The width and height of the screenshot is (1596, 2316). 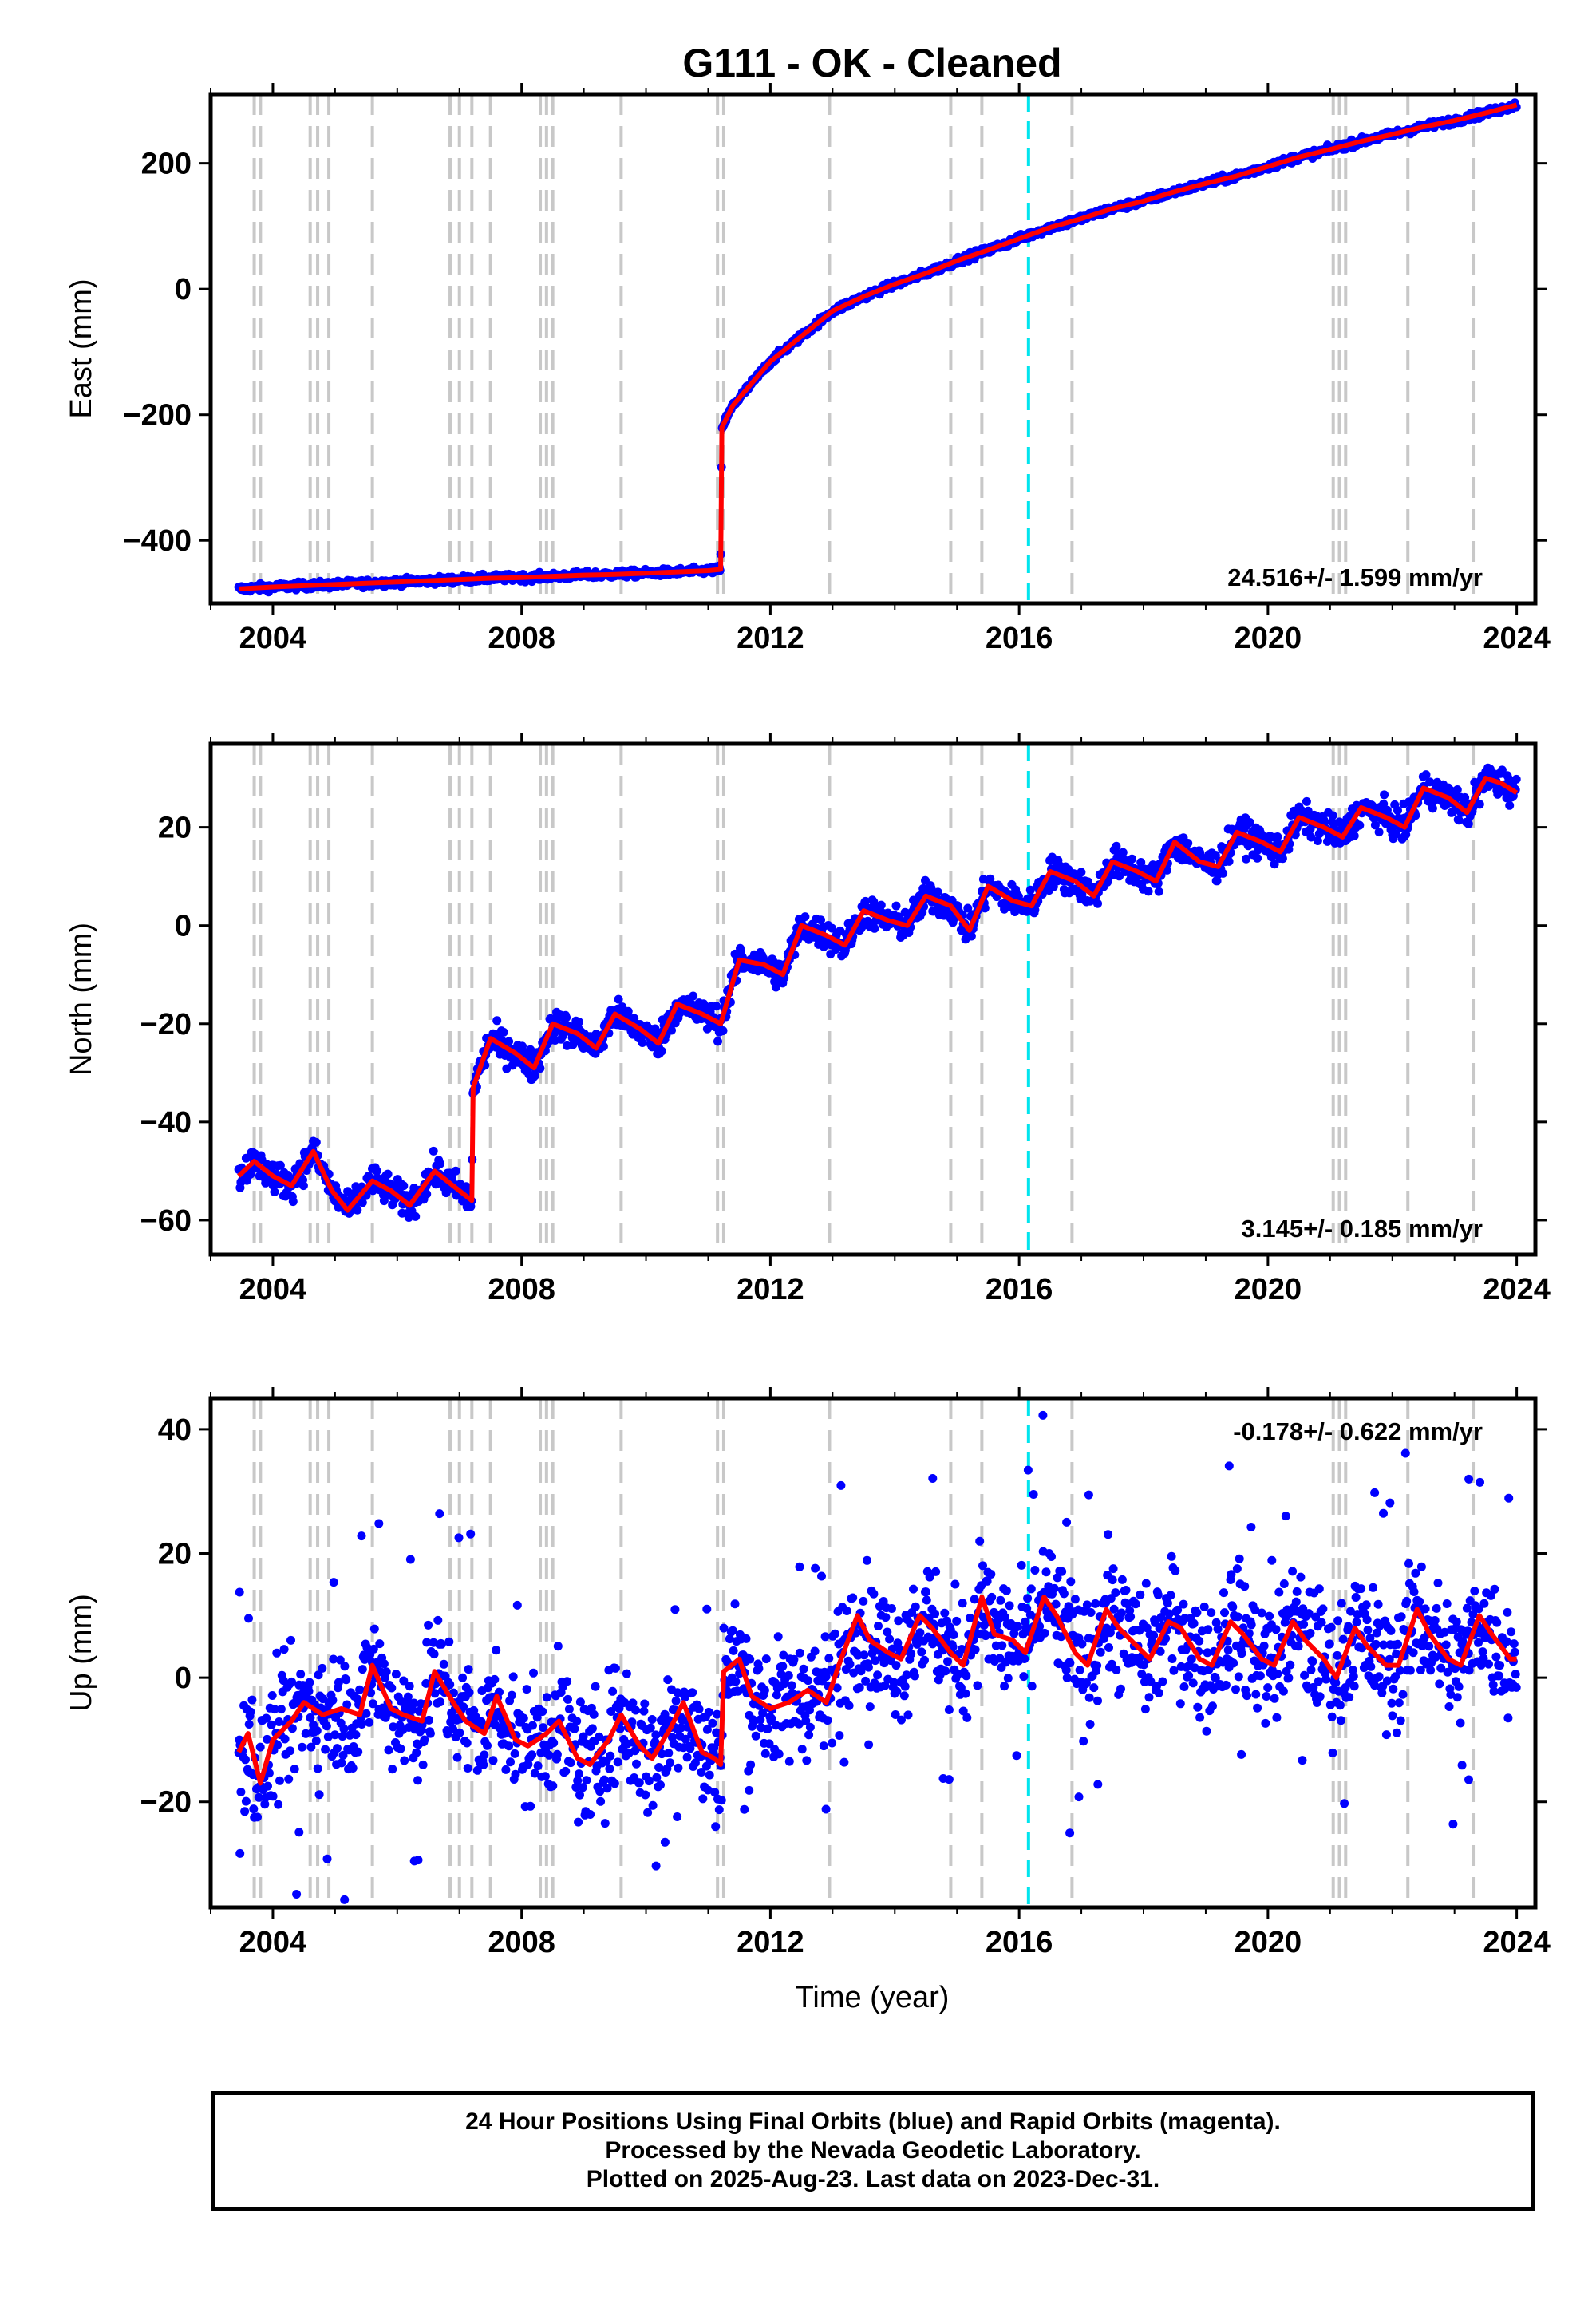 I want to click on velocity-label: 24.516+/- 1.599 mm/yr, so click(x=1355, y=577).